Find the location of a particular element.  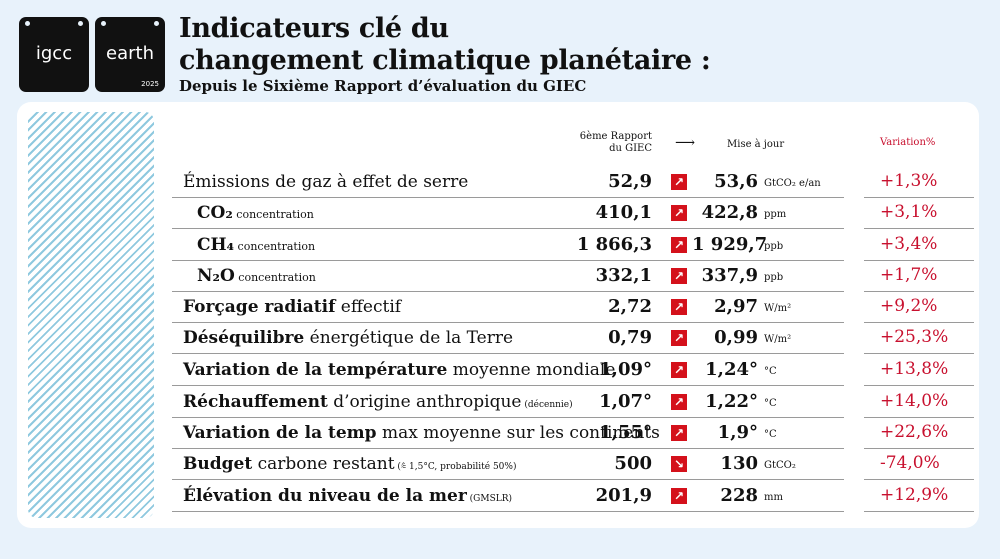

indicator-label: CH₄ concentration is located at coordinates (256, 245).